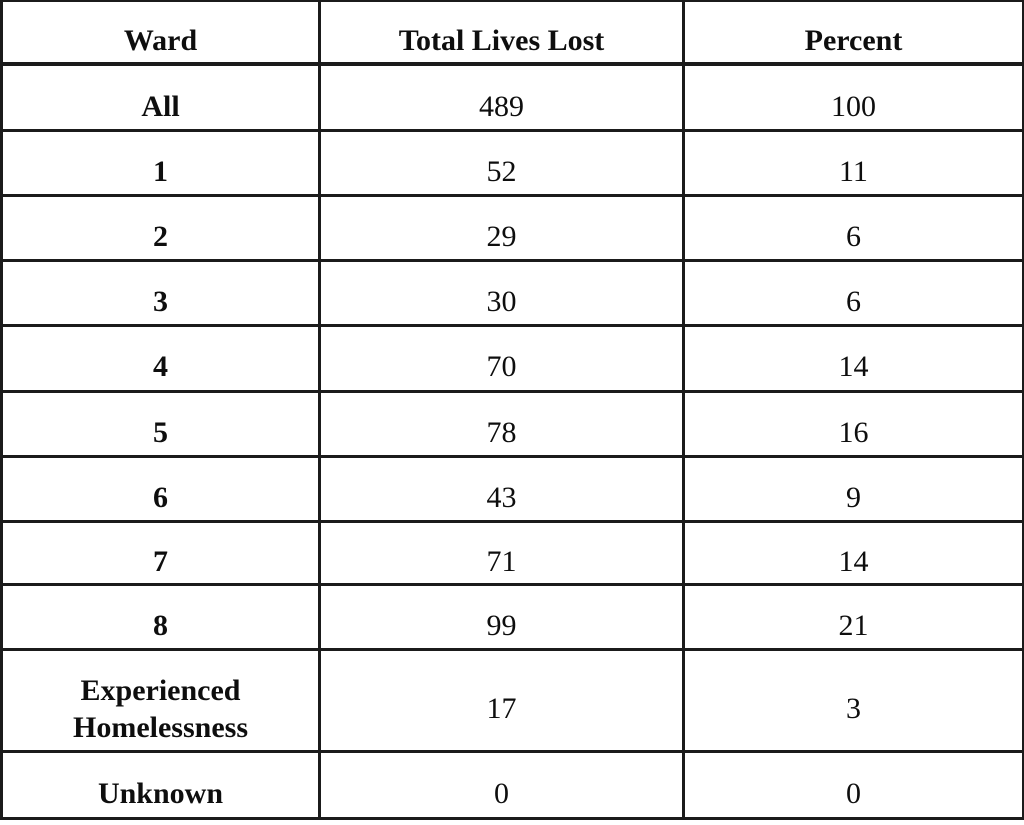  Describe the element at coordinates (160, 488) in the screenshot. I see `cell-ward: 6` at that location.